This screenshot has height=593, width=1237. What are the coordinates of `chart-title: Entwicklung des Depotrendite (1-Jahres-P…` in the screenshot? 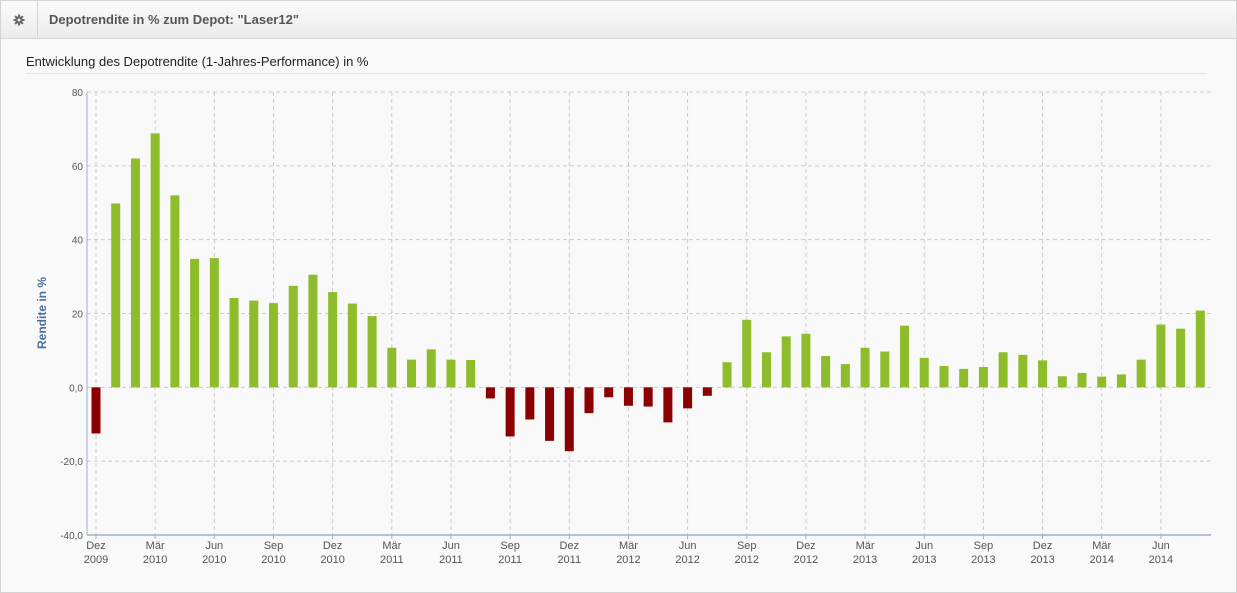 It's located at (197, 61).